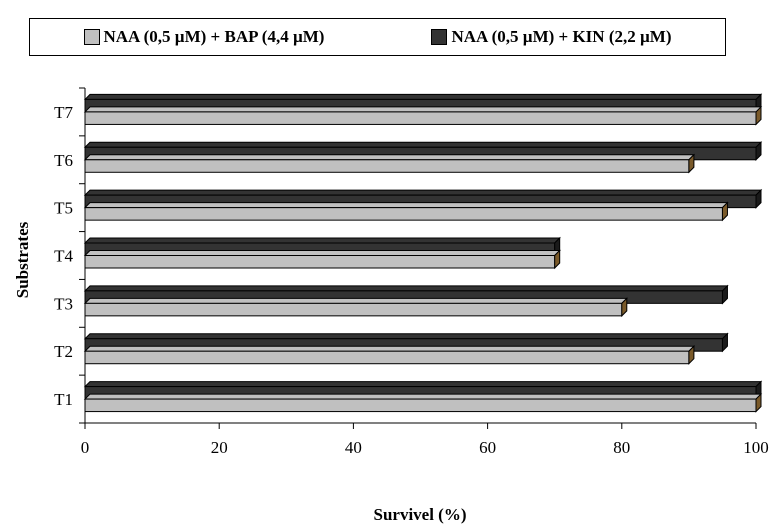  I want to click on legend-label-bap: NAA (0,5 µM) + BAP (4,4 µM), so click(214, 36).